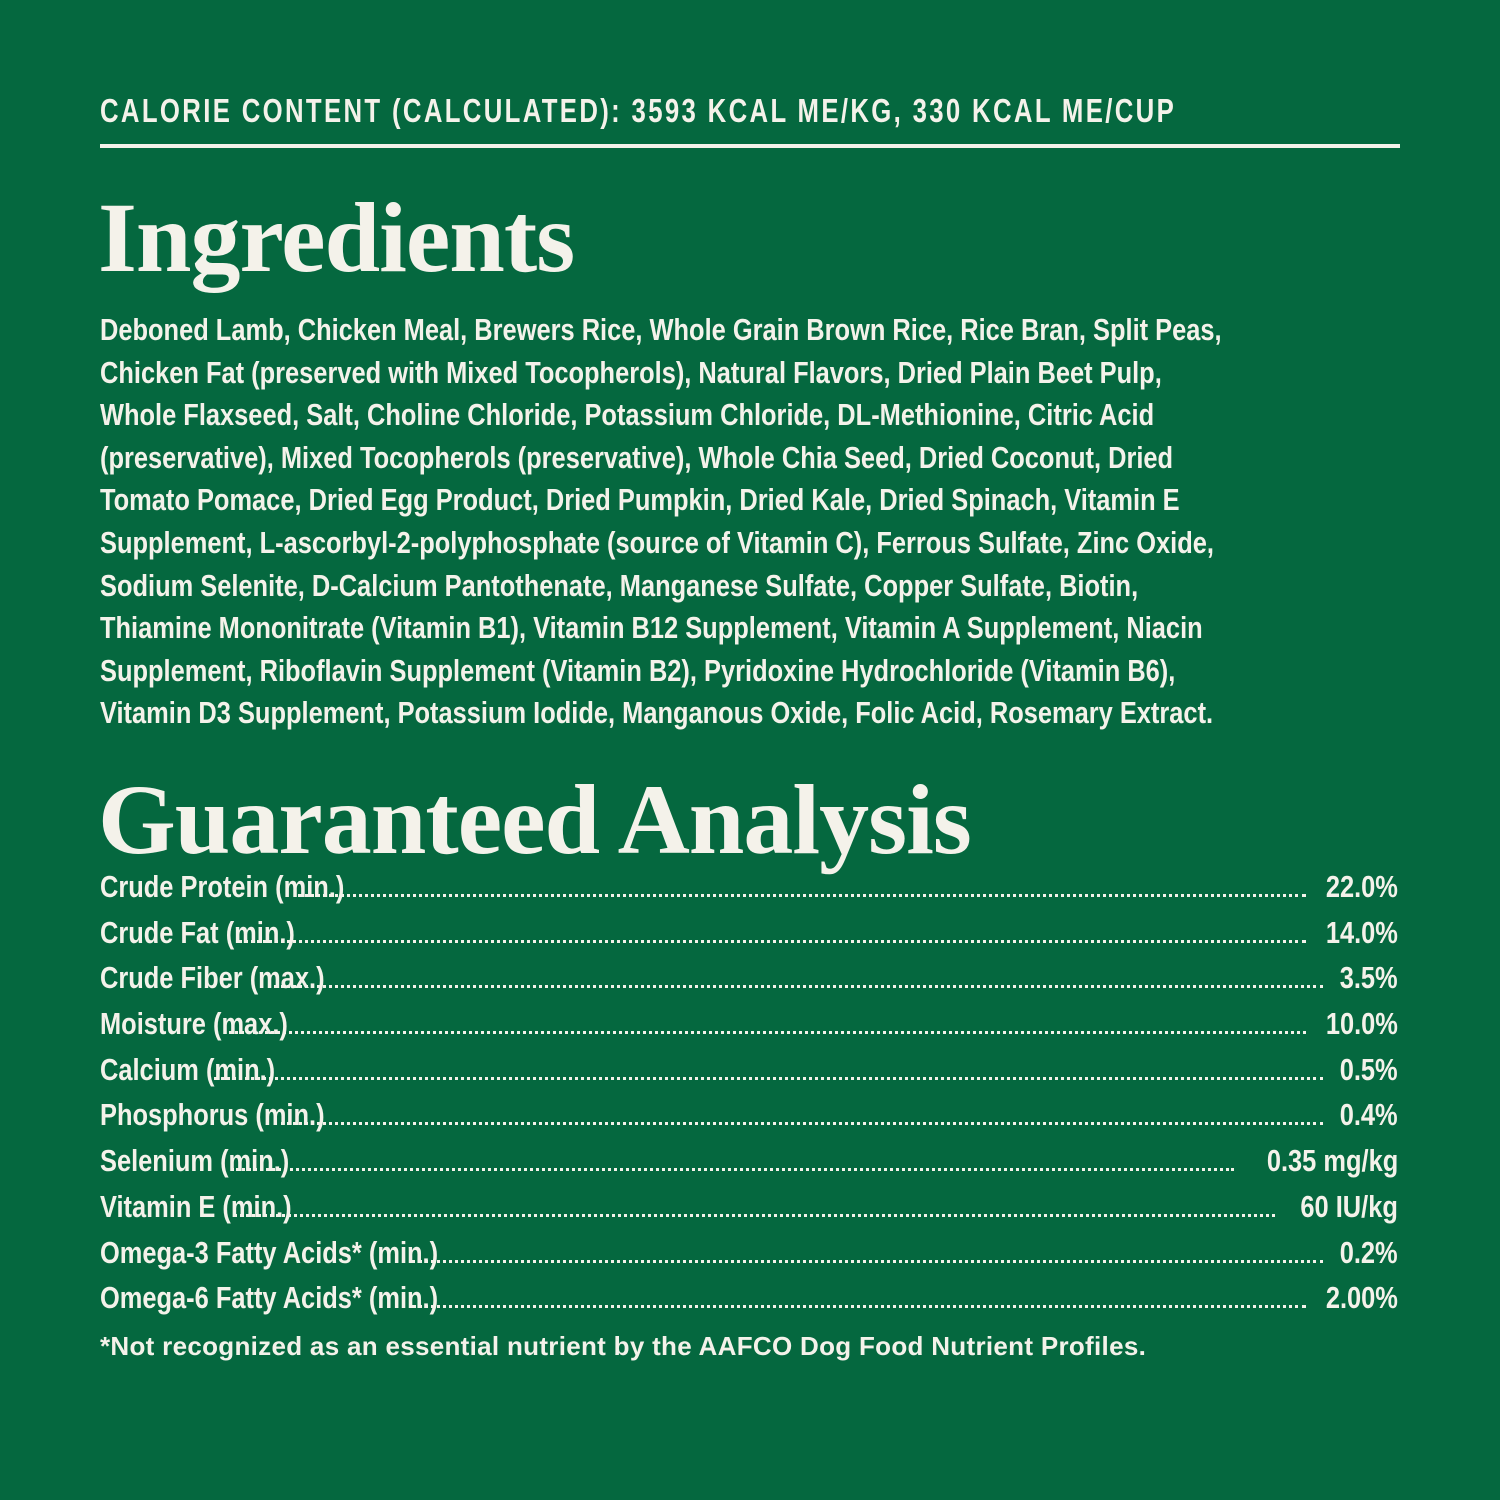 The image size is (1500, 1500). I want to click on analysis-row: Vitamin E (min.) 60 IU/kg, so click(749, 1207).